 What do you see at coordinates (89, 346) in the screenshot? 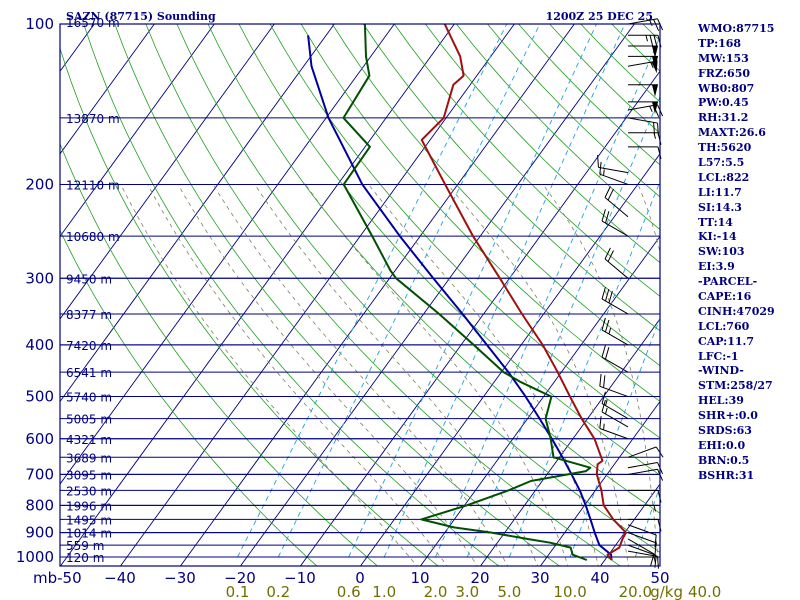
I see `height-label: 7420 m` at bounding box center [89, 346].